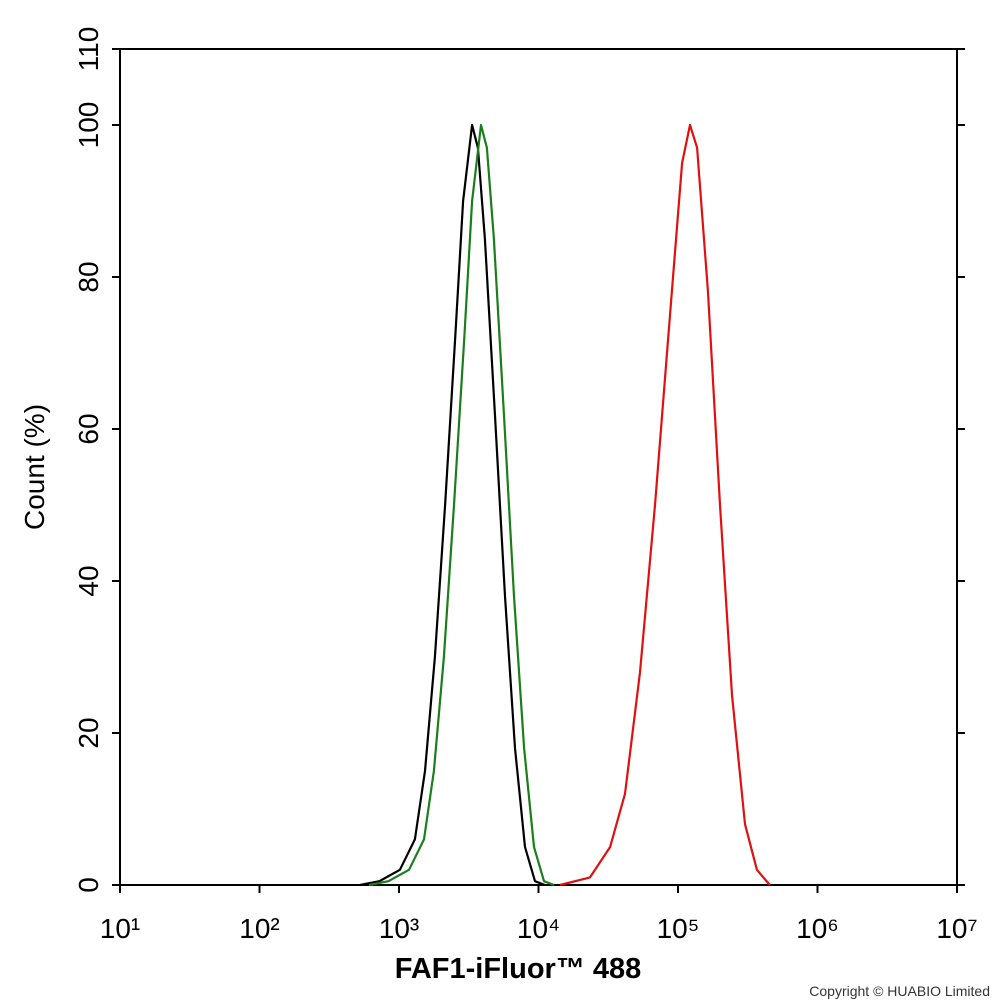 The height and width of the screenshot is (1007, 994). I want to click on x-tick-label: 10¹, so click(120, 928).